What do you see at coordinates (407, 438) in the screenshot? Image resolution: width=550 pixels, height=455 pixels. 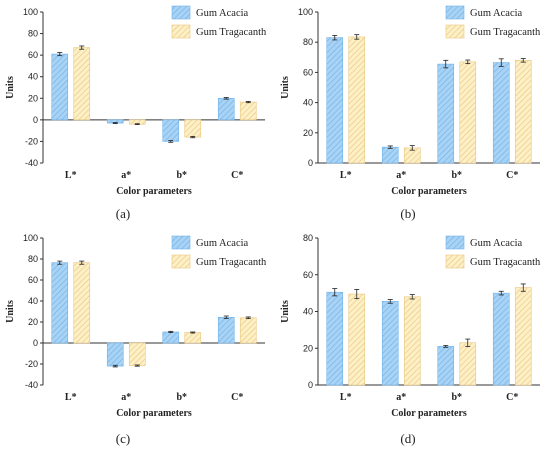 I see `panel-label: (d)` at bounding box center [407, 438].